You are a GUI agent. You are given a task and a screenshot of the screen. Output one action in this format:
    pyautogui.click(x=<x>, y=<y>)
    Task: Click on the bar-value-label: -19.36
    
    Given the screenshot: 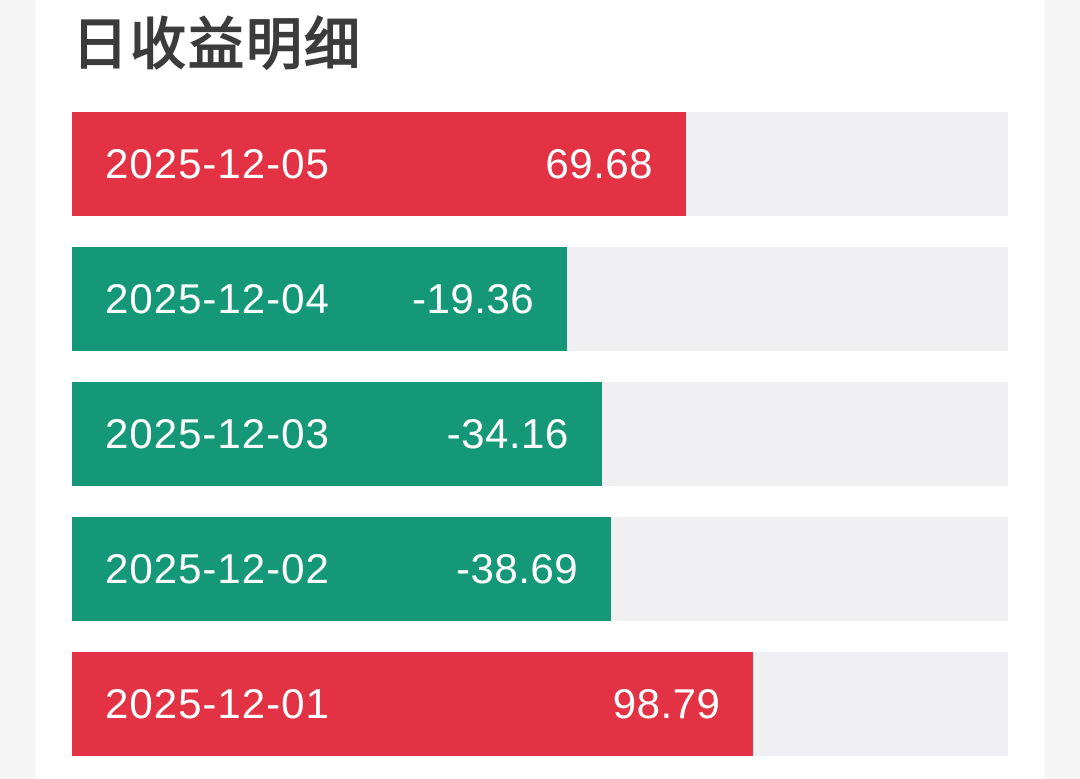 What is the action you would take?
    pyautogui.click(x=473, y=298)
    